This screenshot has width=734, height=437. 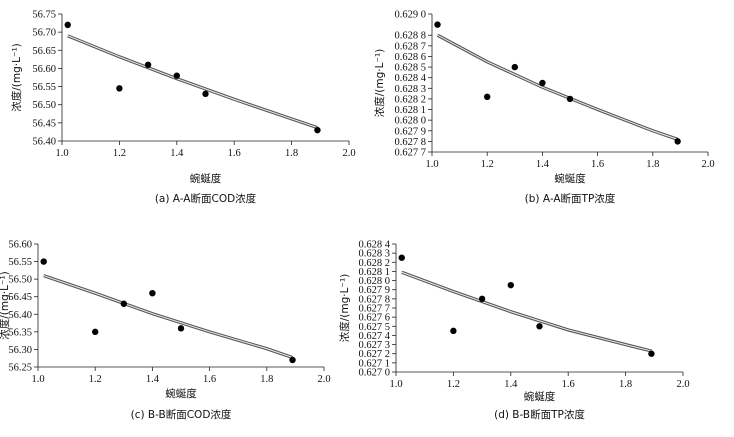 I want to click on y-tick-label: 56.75, so click(x=44, y=15).